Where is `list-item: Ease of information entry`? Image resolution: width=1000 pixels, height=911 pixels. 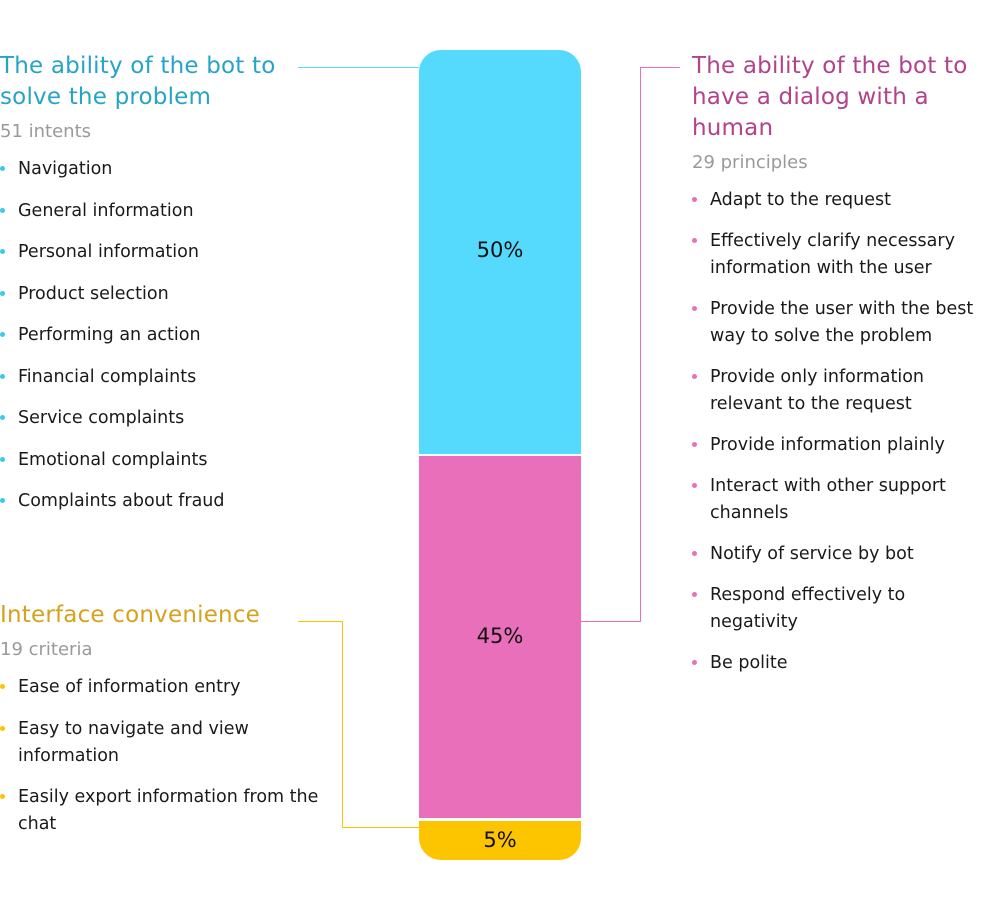 list-item: Ease of information entry is located at coordinates (165, 687).